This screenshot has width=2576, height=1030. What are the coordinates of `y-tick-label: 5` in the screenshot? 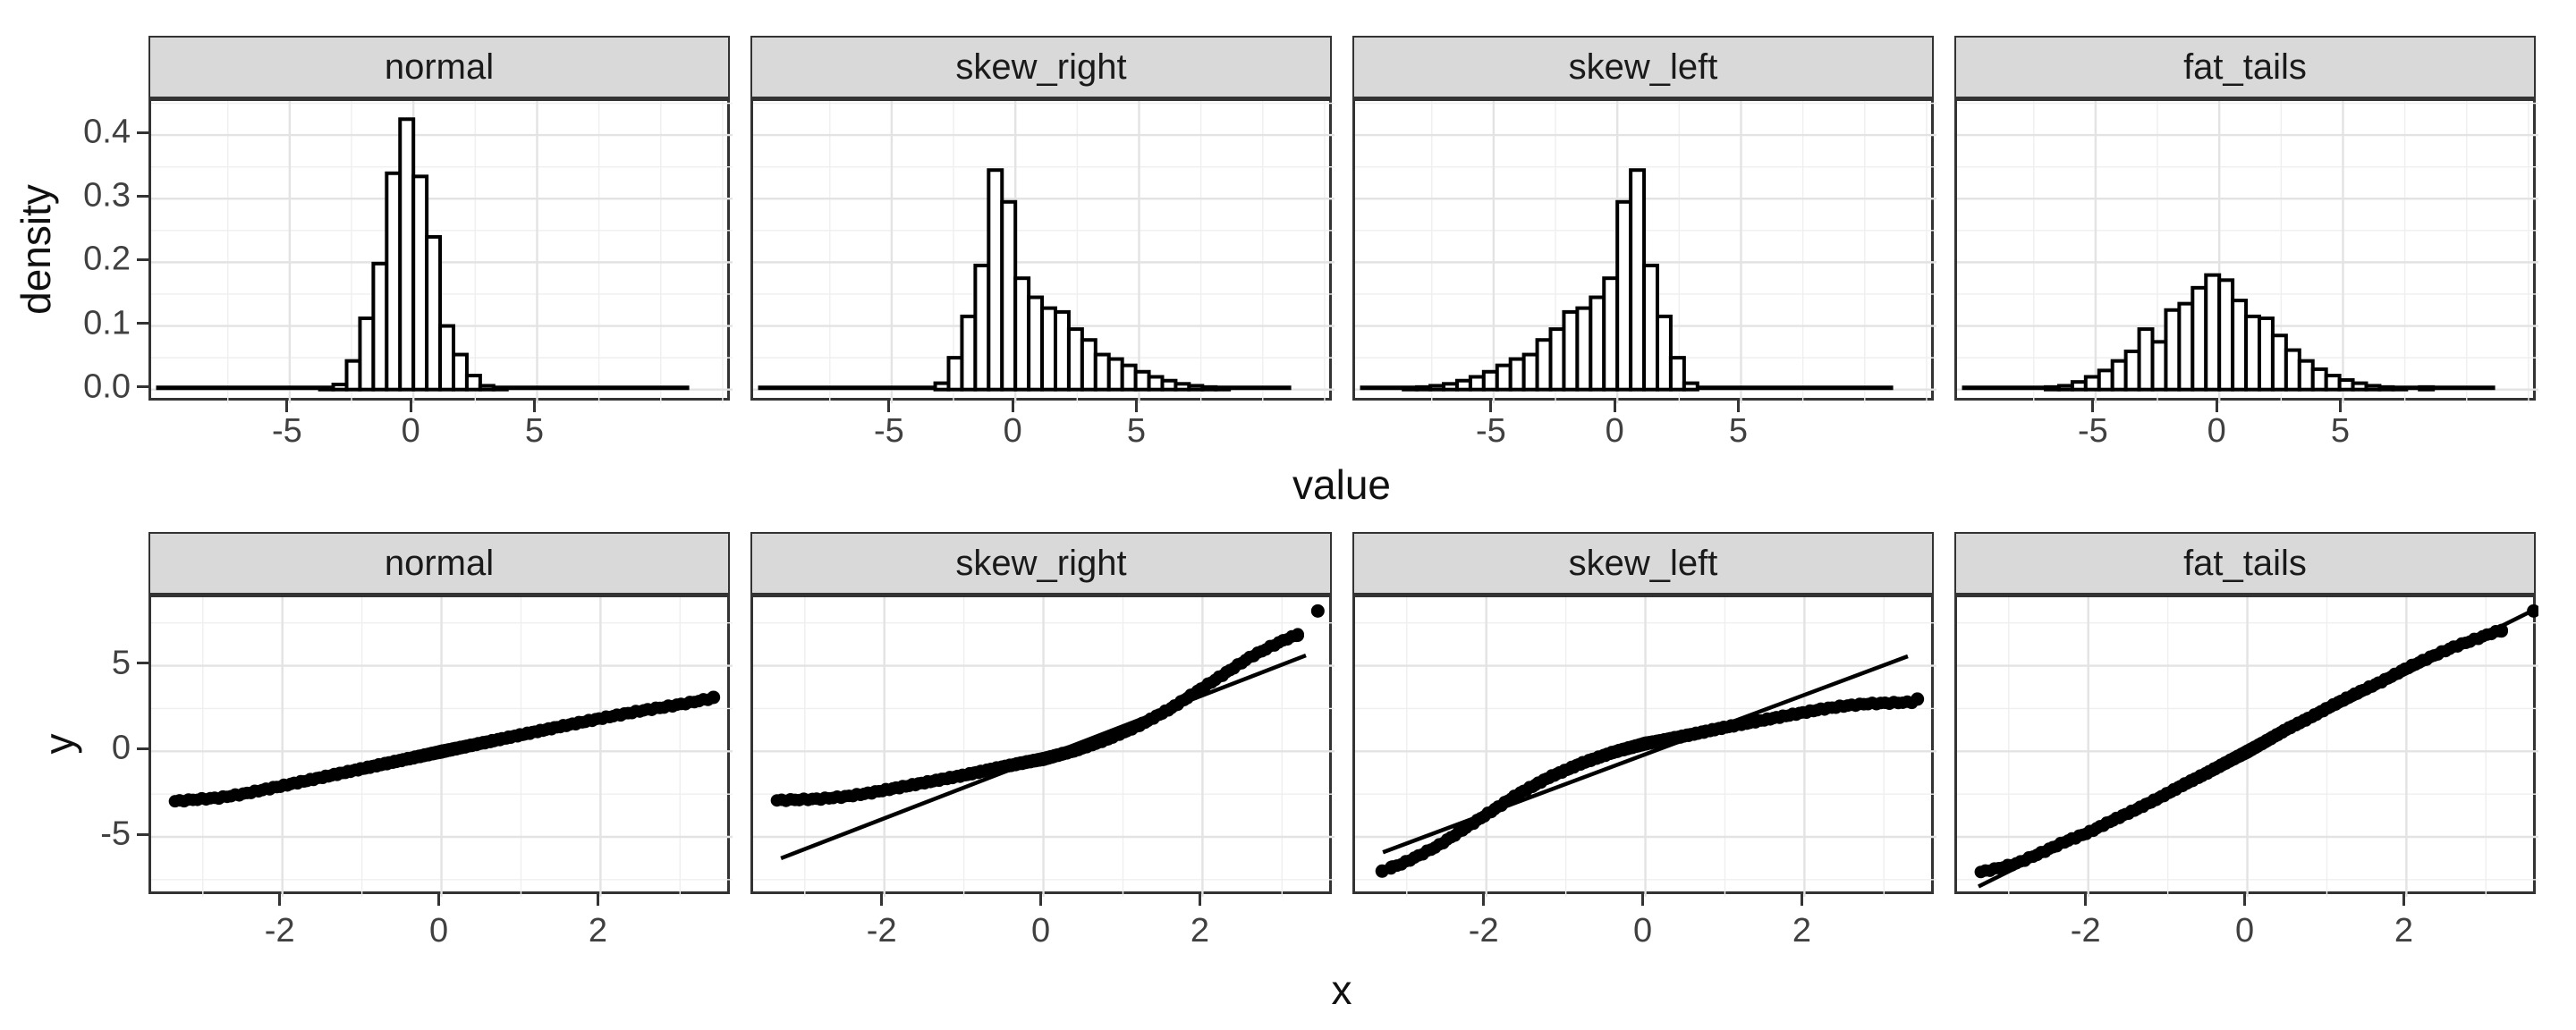 It's located at (121, 663).